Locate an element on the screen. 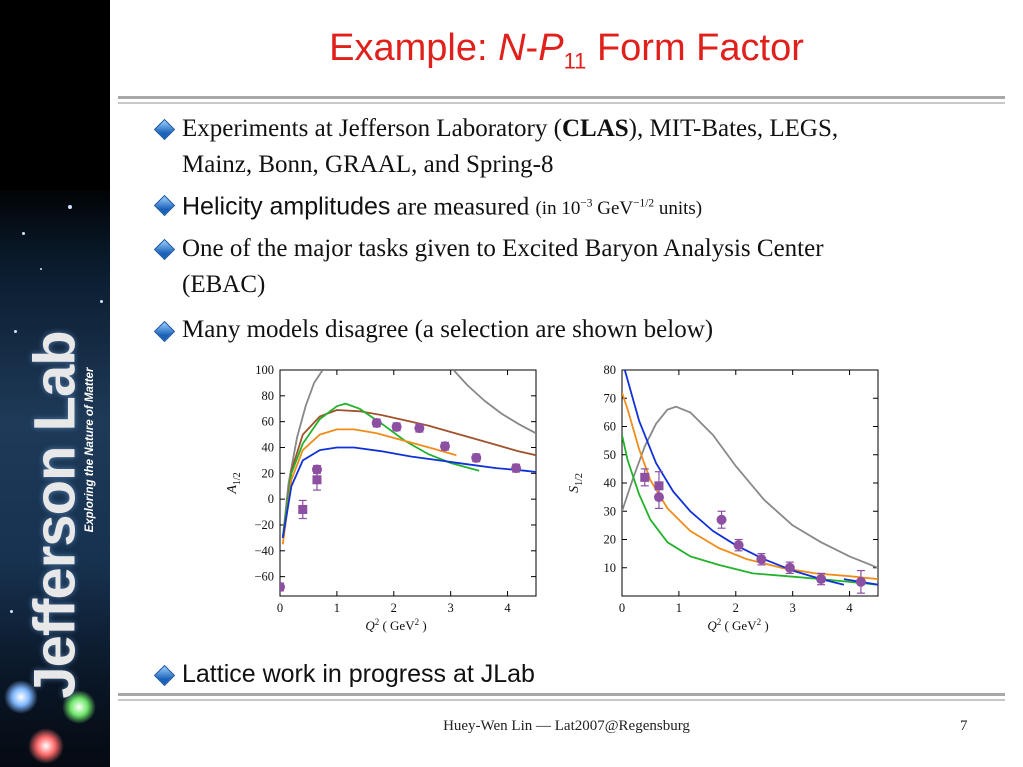 The image size is (1023, 767). bullet-lattice: Lattice work in progress at JLab is located at coordinates (358, 674).